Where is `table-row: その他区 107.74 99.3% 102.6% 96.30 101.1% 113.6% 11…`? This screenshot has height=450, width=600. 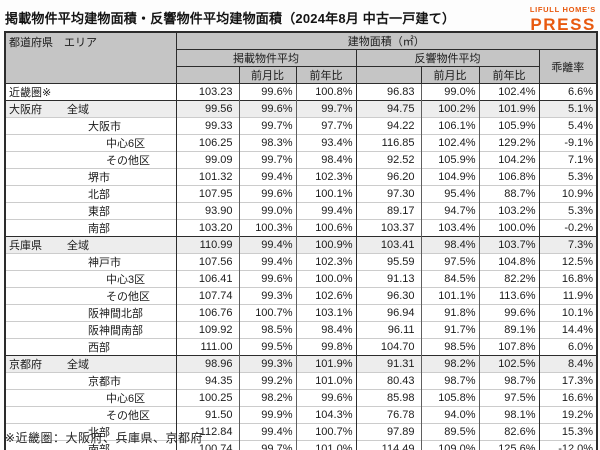 table-row: その他区 107.74 99.3% 102.6% 96.30 101.1% 113.6% 11… is located at coordinates (301, 296).